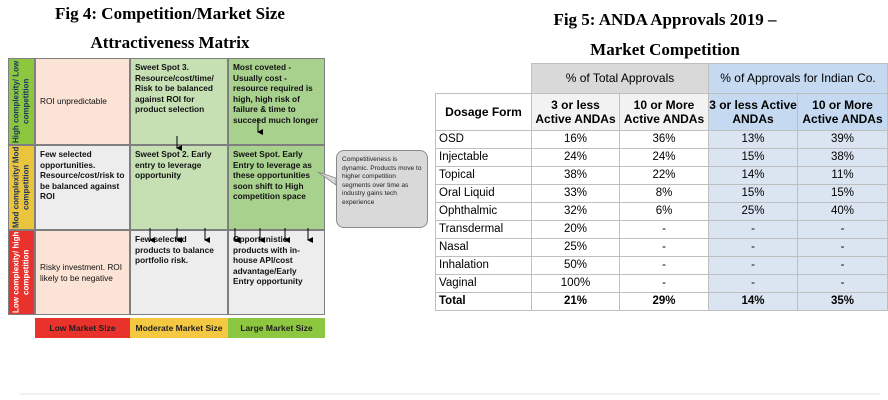 The height and width of the screenshot is (400, 888). I want to click on data-row: OSD 16% 36% 13% 39%, so click(661, 139).